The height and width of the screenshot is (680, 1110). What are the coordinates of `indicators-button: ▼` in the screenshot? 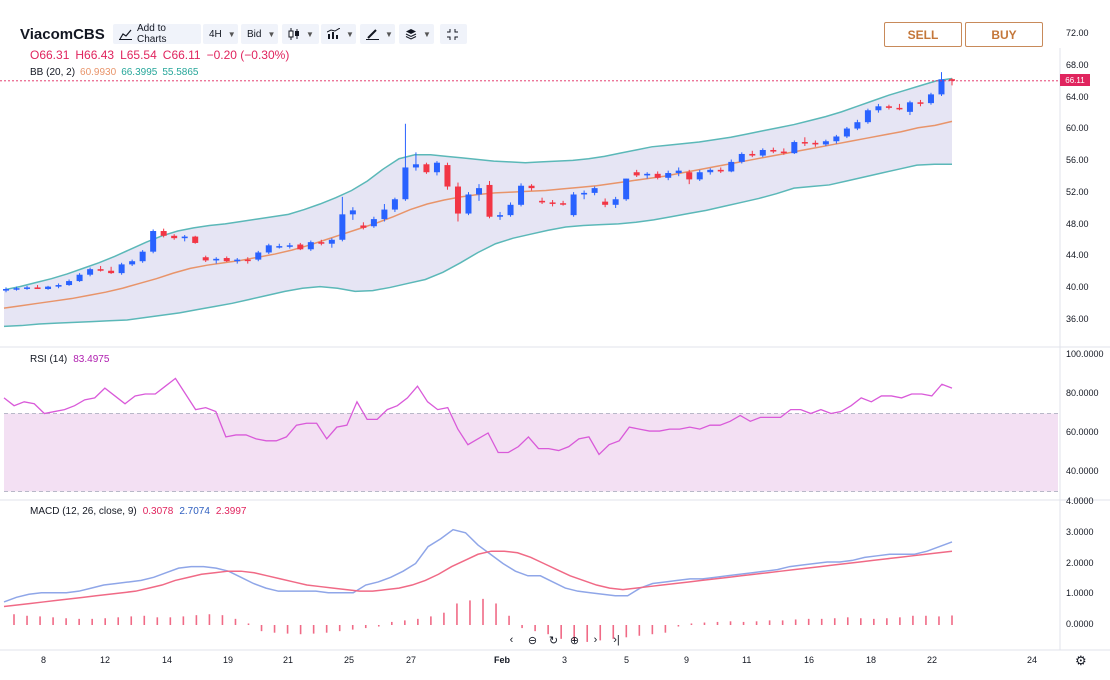 It's located at (338, 34).